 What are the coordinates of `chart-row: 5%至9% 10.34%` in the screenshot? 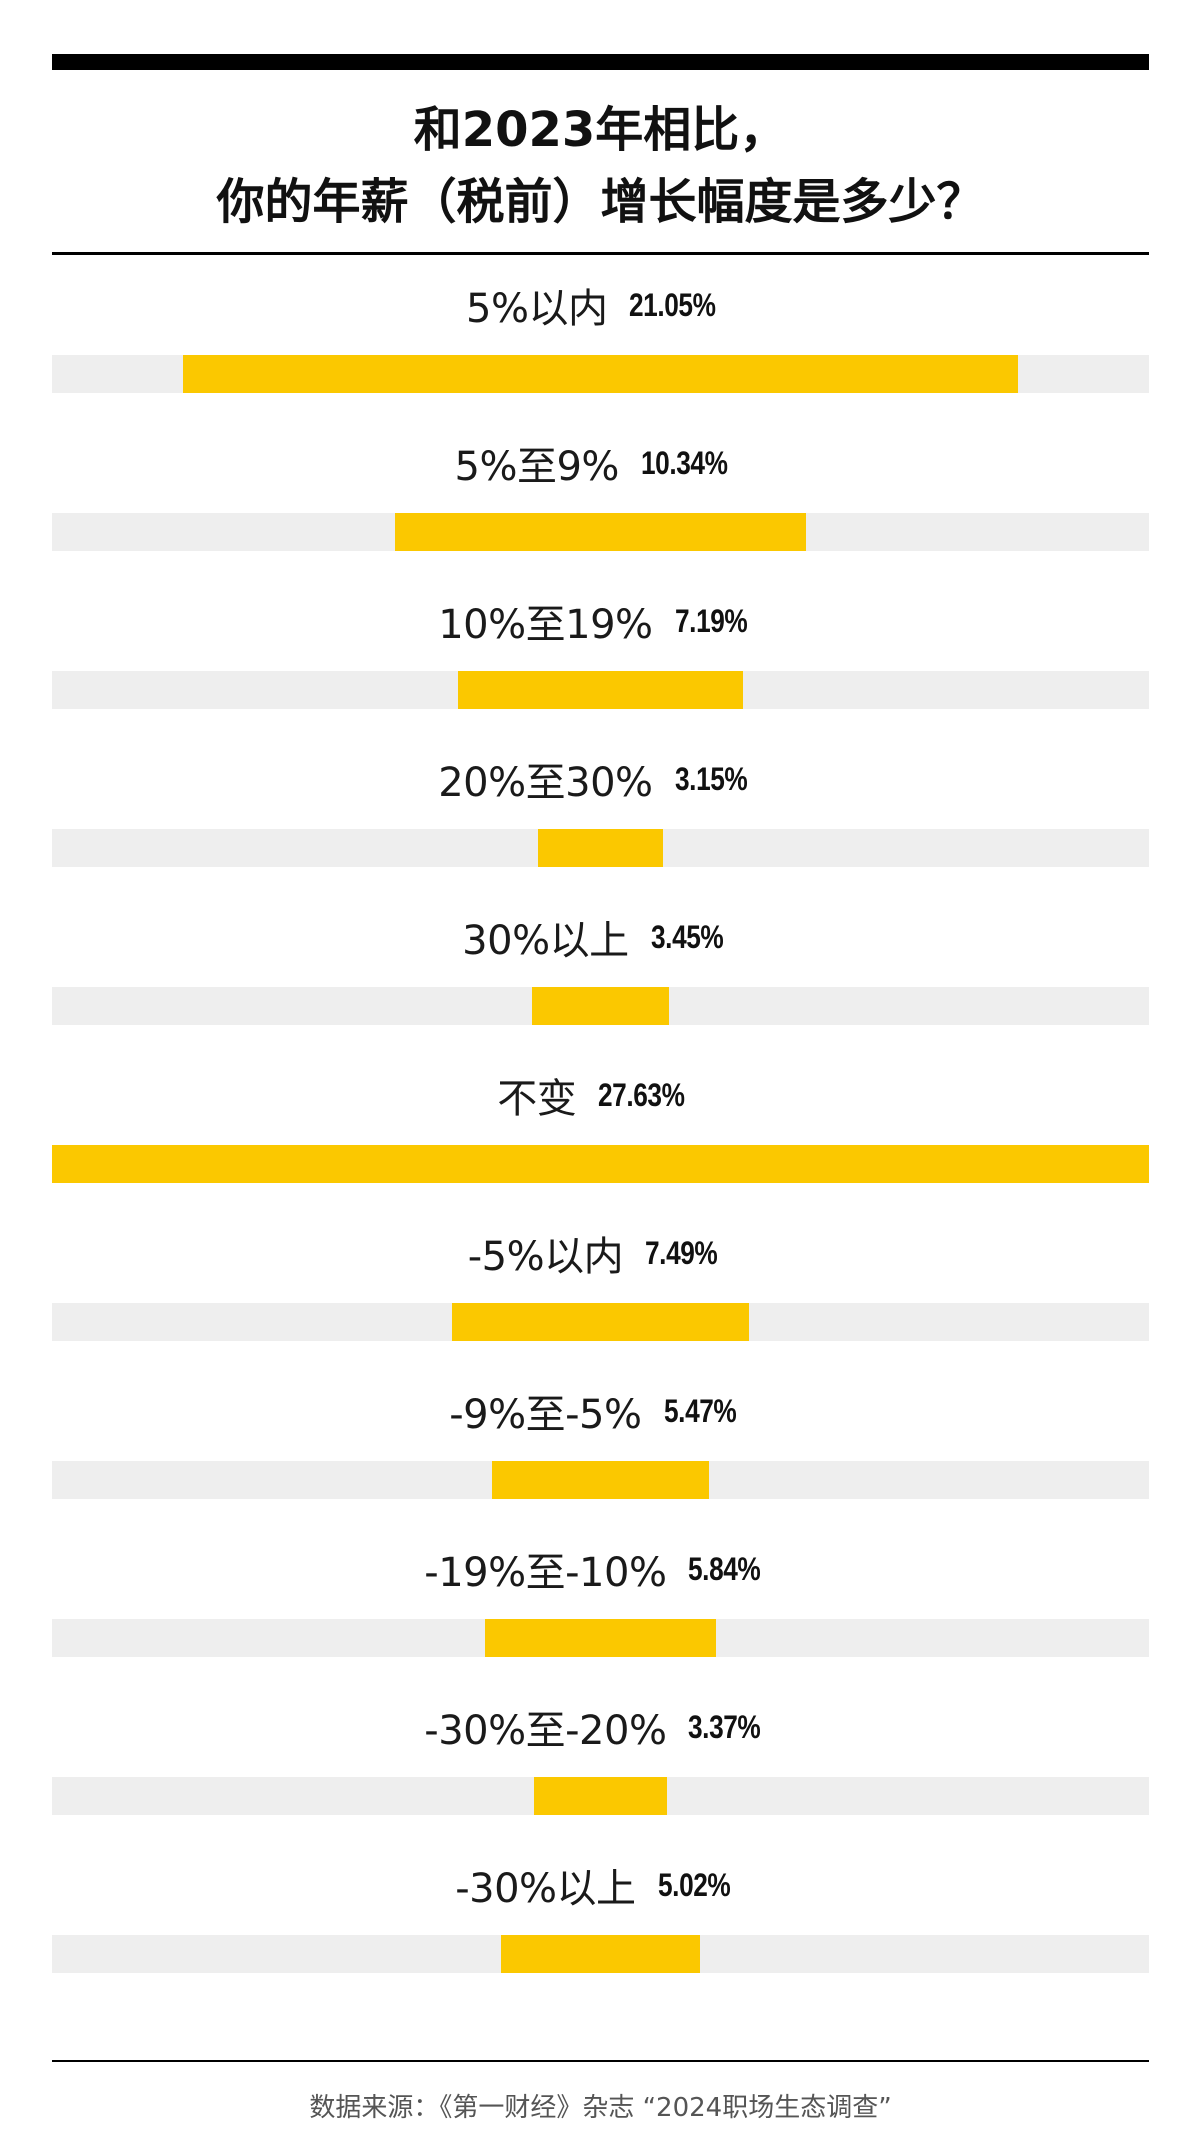 It's located at (600, 492).